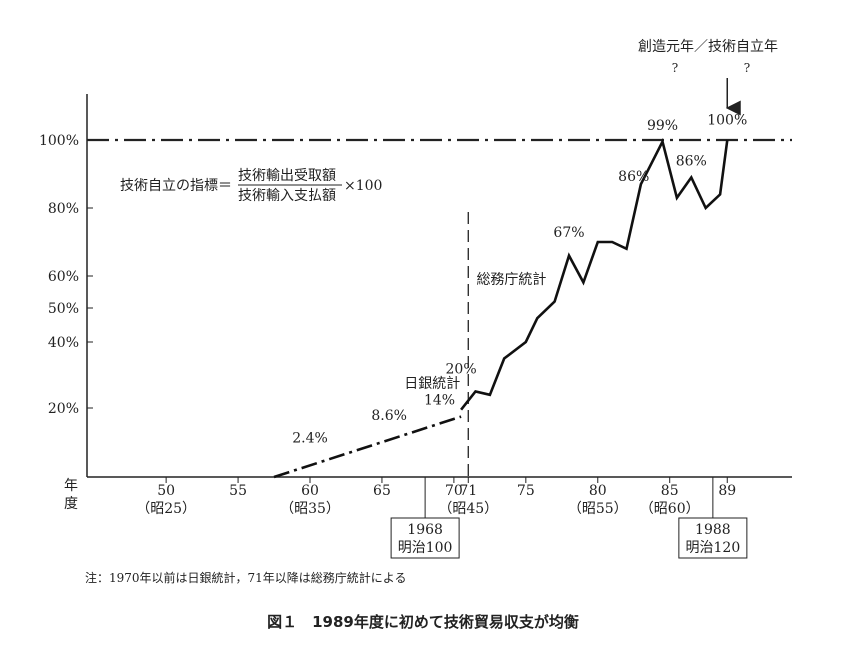 The image size is (846, 665). What do you see at coordinates (63, 209) in the screenshot?
I see `y-tick-label: 80%` at bounding box center [63, 209].